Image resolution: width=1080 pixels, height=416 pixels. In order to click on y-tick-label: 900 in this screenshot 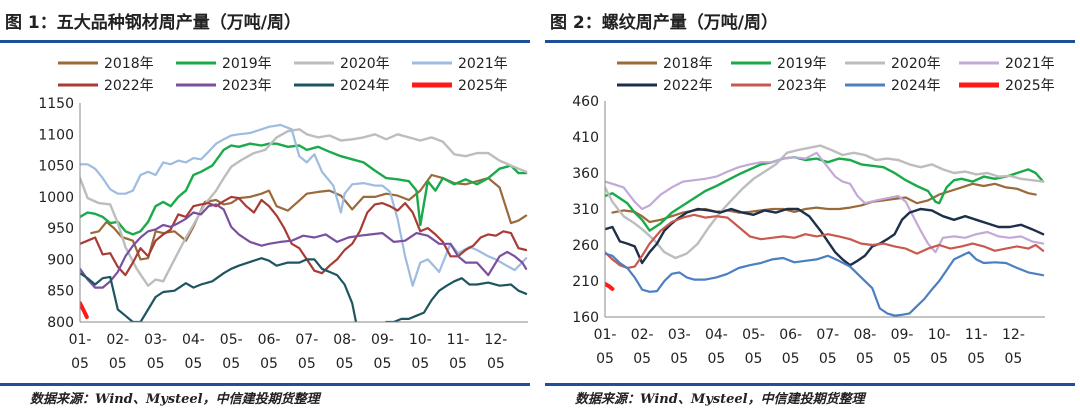, I will do `click(60, 260)`.